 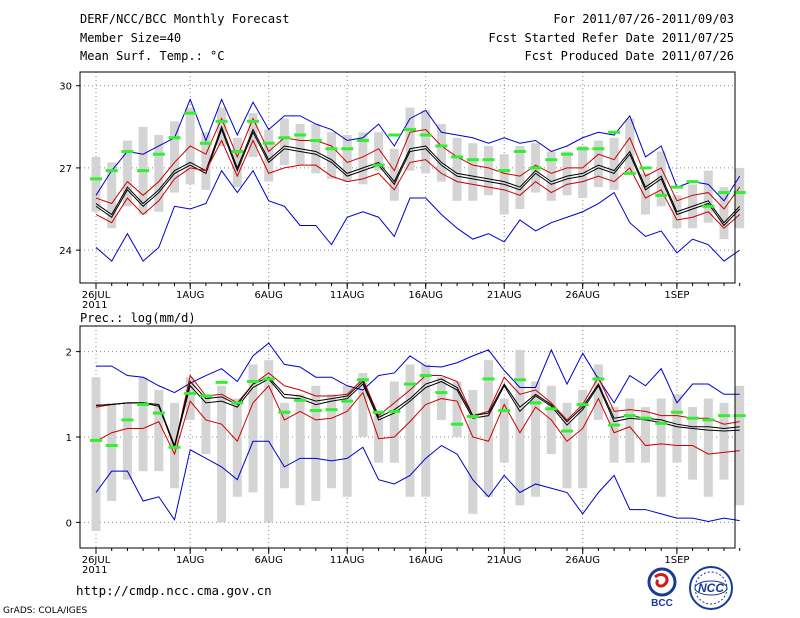 I want to click on bcc-logo-text: BCC, so click(x=662, y=603).